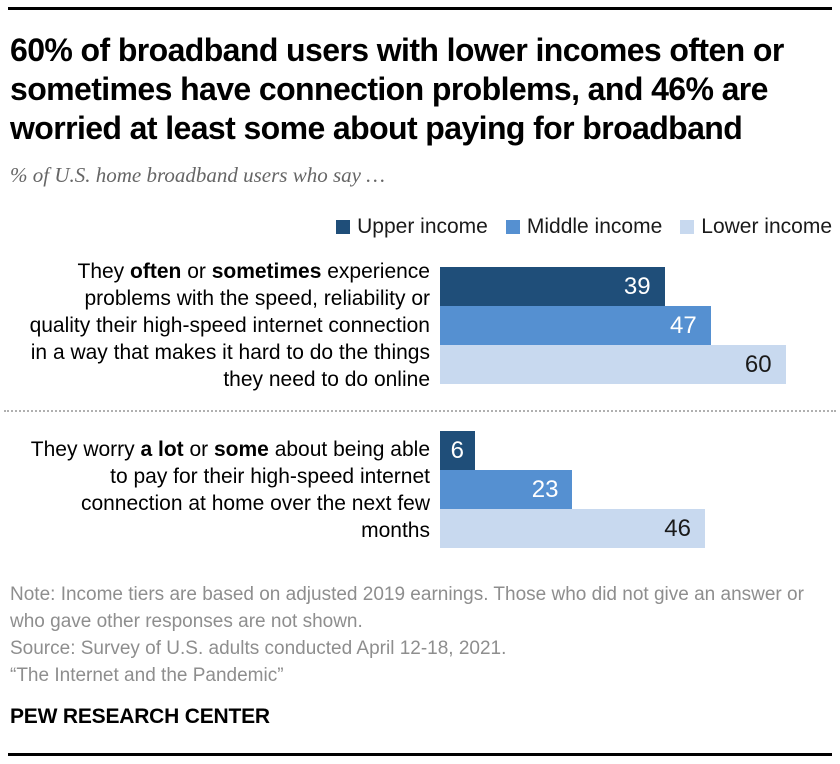 This screenshot has width=840, height=764. Describe the element at coordinates (758, 364) in the screenshot. I see `bar-value-label: 60` at that location.